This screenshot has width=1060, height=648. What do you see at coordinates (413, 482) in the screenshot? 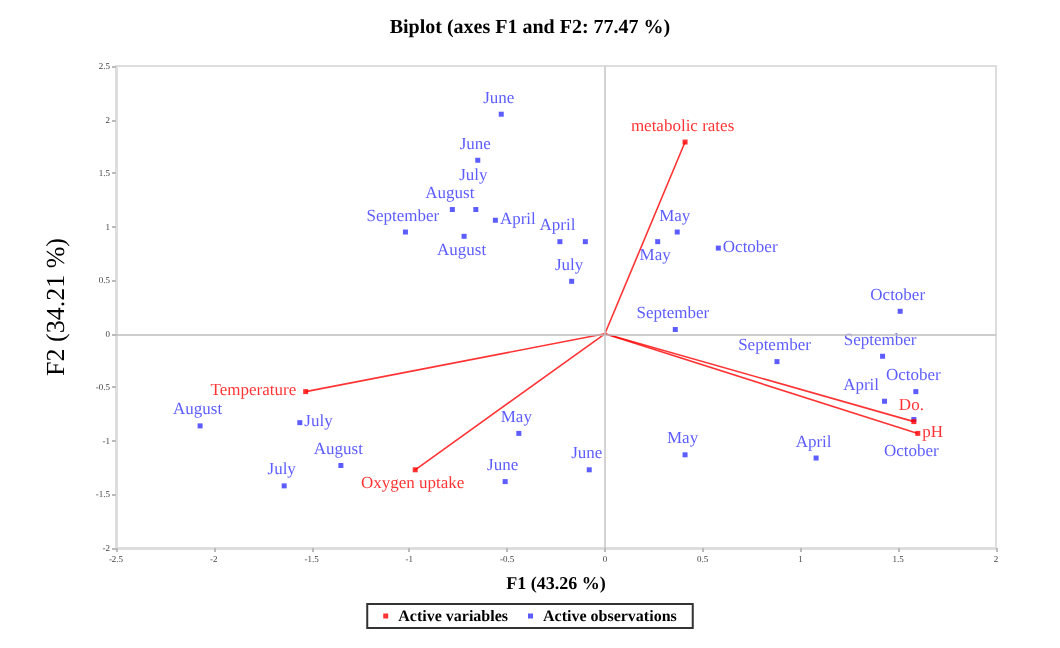
I see `data-label: Oxygen uptake` at bounding box center [413, 482].